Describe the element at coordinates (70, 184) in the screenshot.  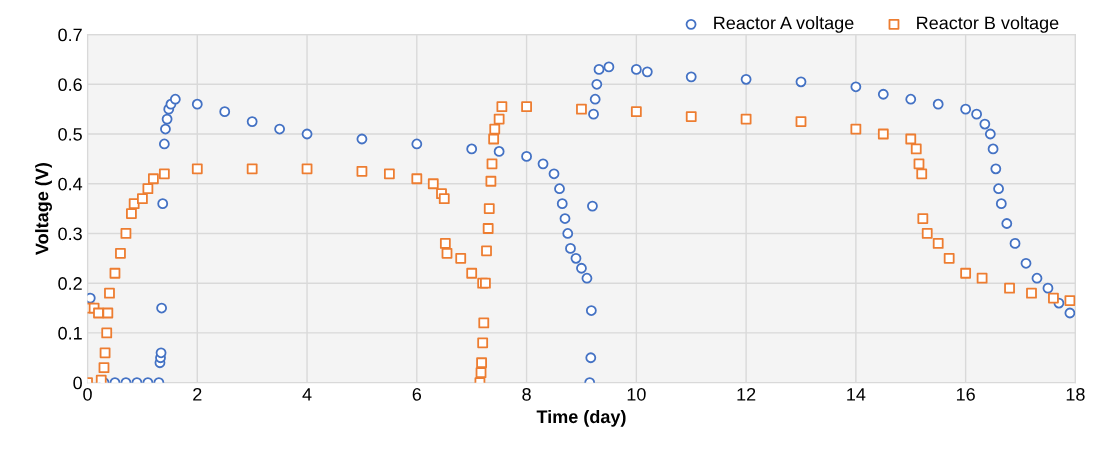
I see `y-tick-label: 0.4` at that location.